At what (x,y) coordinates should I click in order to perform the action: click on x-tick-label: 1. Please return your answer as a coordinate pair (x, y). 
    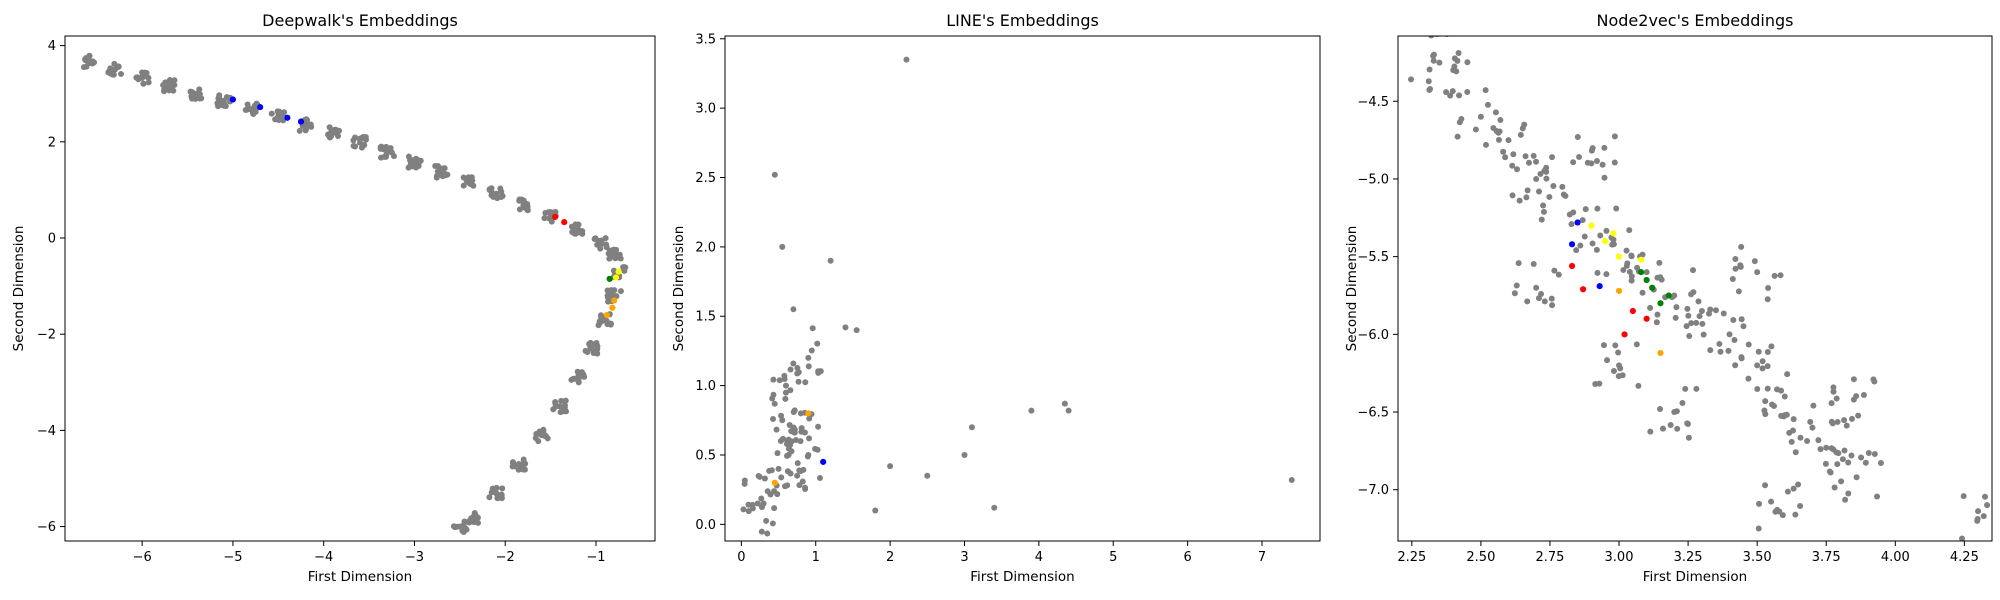
    Looking at the image, I should click on (816, 557).